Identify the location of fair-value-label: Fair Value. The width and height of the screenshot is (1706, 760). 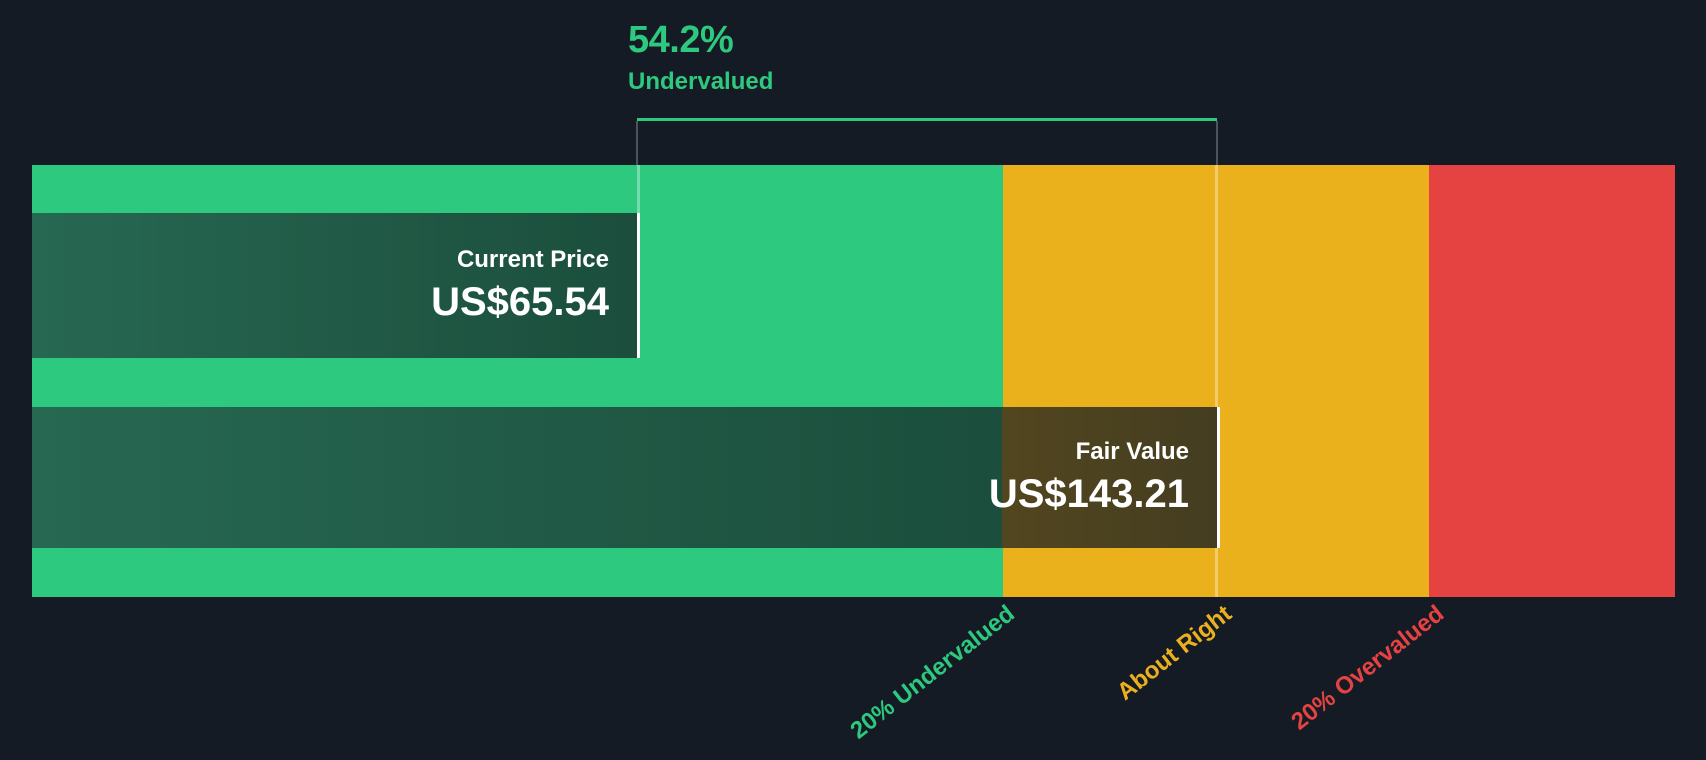
(1132, 452).